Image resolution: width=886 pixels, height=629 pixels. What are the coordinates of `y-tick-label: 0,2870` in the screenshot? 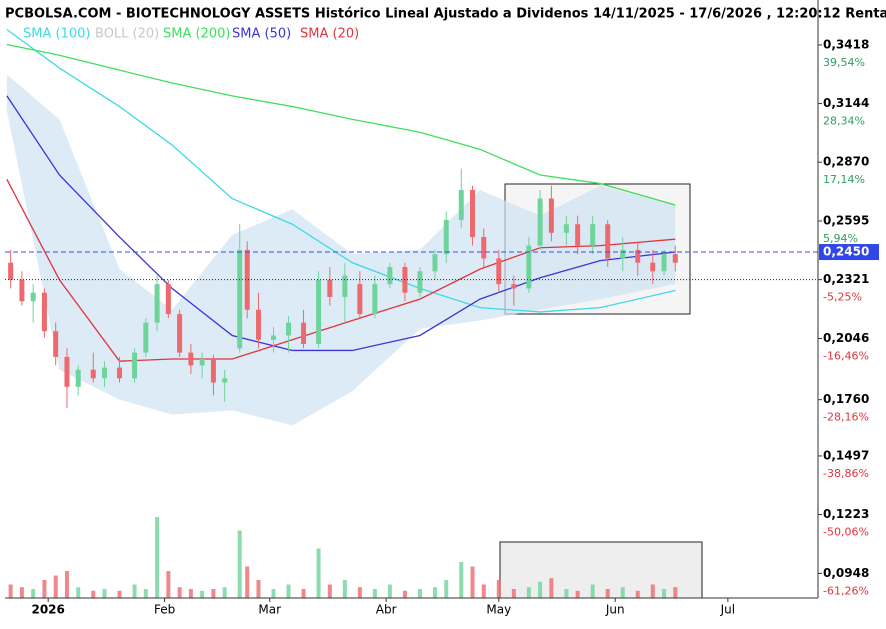 It's located at (846, 162).